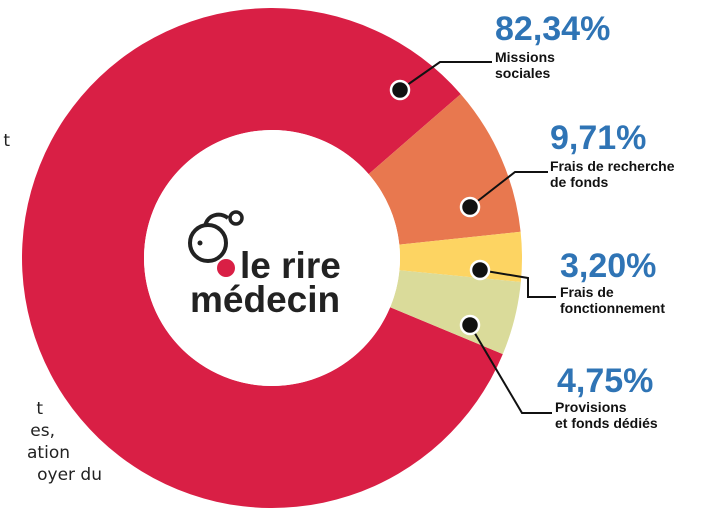 Image resolution: width=709 pixels, height=519 pixels. I want to click on category-label: Provisions, so click(591, 407).